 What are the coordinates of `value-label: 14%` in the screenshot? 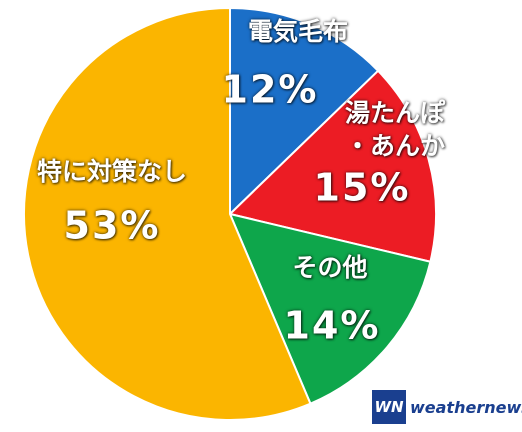 It's located at (332, 325).